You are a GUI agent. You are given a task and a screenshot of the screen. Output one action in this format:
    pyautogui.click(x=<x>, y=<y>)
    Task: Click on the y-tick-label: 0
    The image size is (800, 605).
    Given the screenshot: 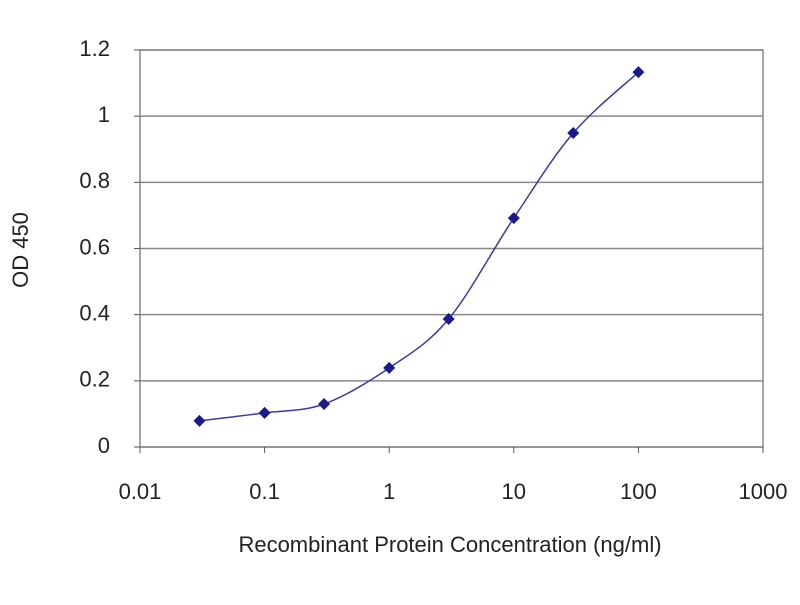 What is the action you would take?
    pyautogui.click(x=104, y=445)
    